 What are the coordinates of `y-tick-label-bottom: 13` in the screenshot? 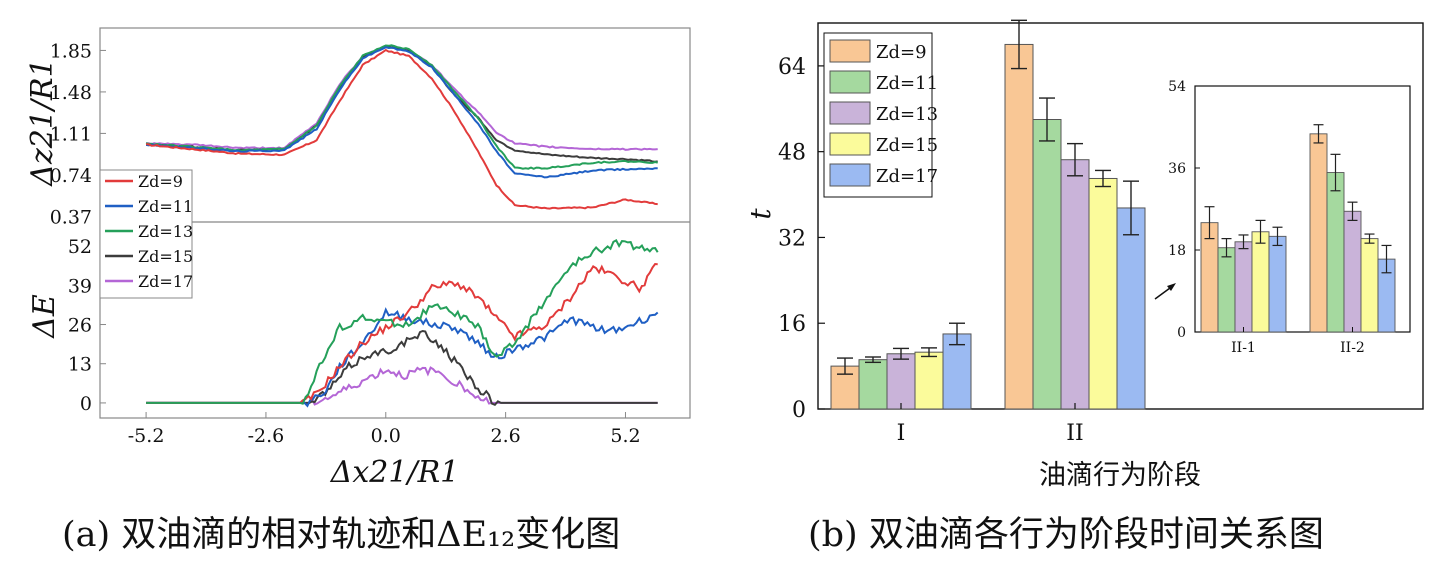 It's located at (80, 365).